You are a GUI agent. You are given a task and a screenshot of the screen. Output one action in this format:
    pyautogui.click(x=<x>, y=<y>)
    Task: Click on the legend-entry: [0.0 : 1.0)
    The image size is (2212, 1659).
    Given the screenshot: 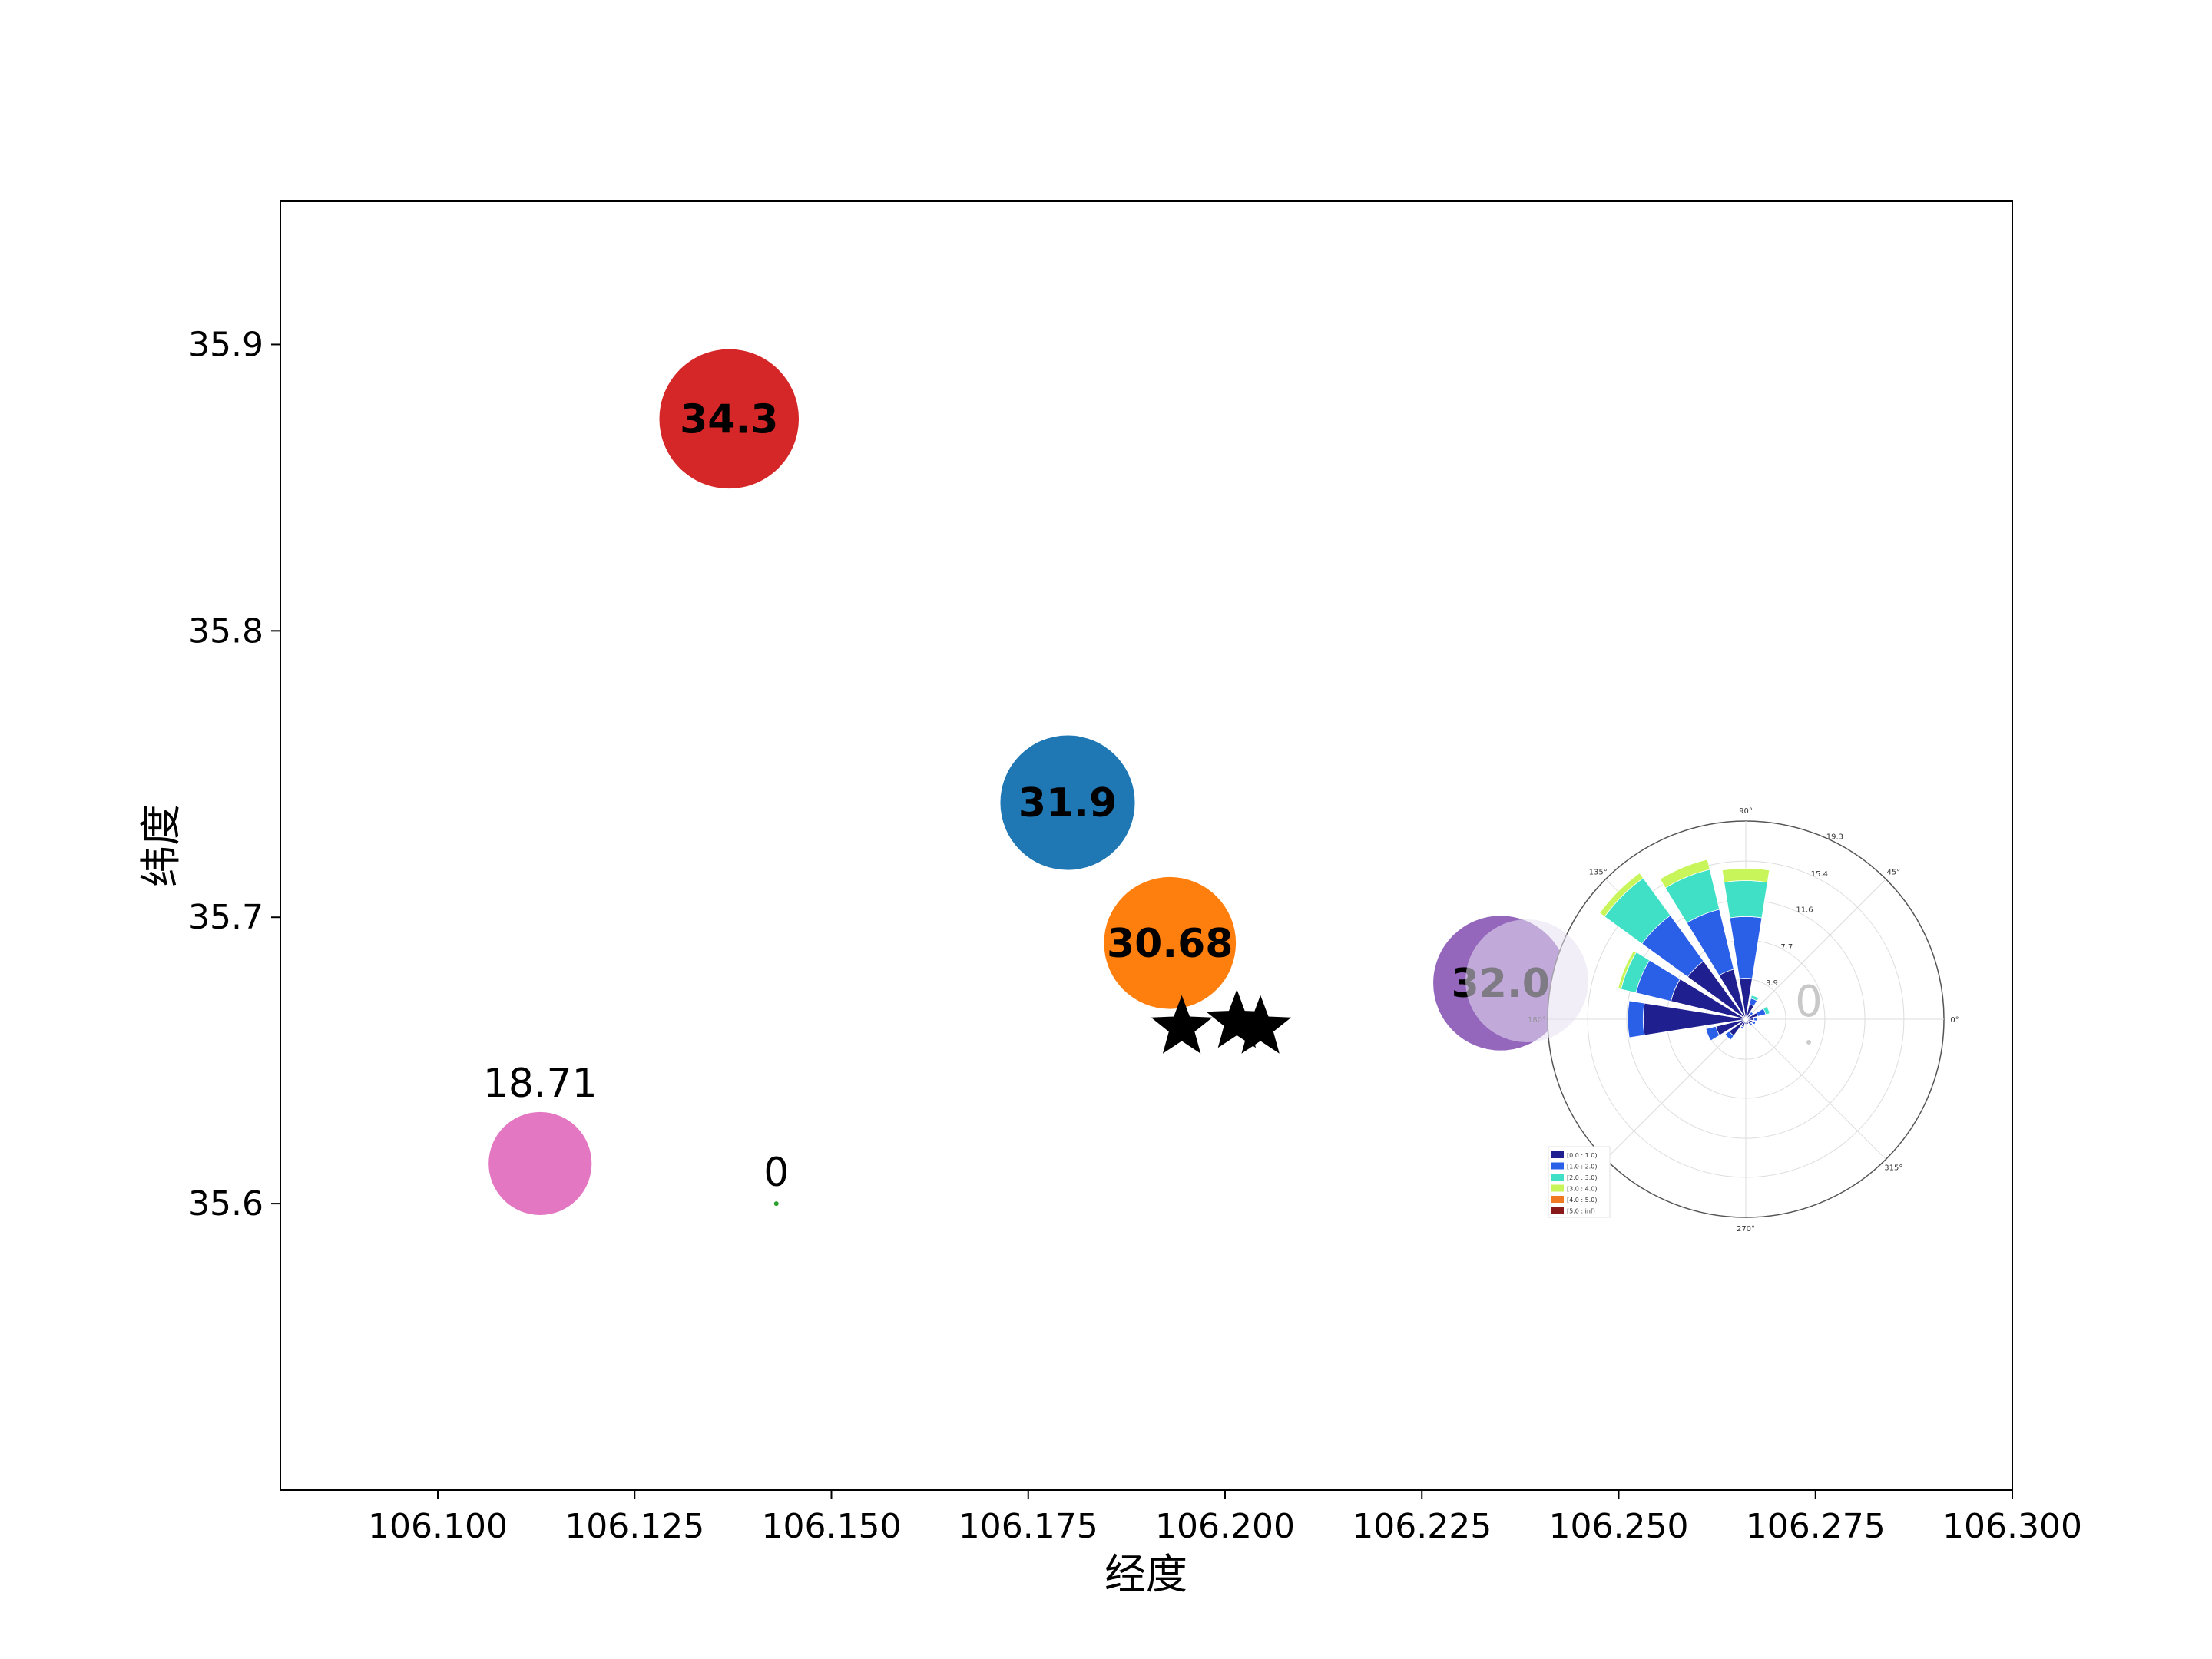 What is the action you would take?
    pyautogui.click(x=1582, y=1156)
    